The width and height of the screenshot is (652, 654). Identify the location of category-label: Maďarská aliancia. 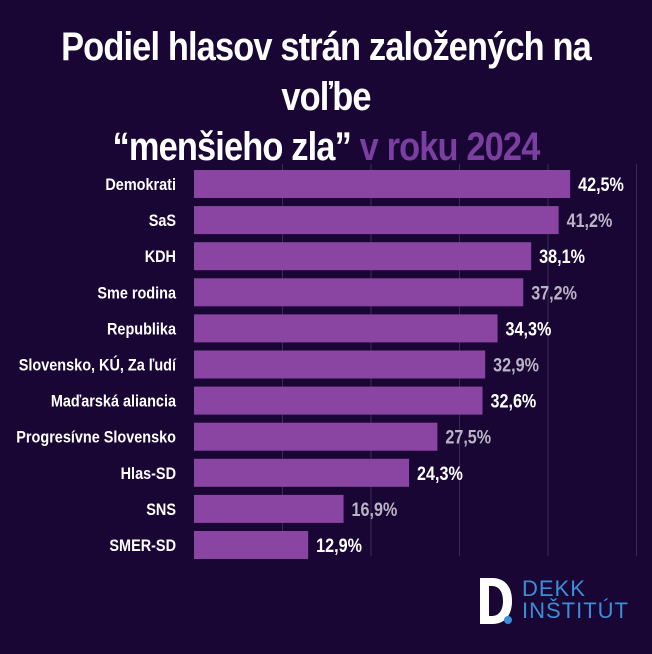
(113, 402).